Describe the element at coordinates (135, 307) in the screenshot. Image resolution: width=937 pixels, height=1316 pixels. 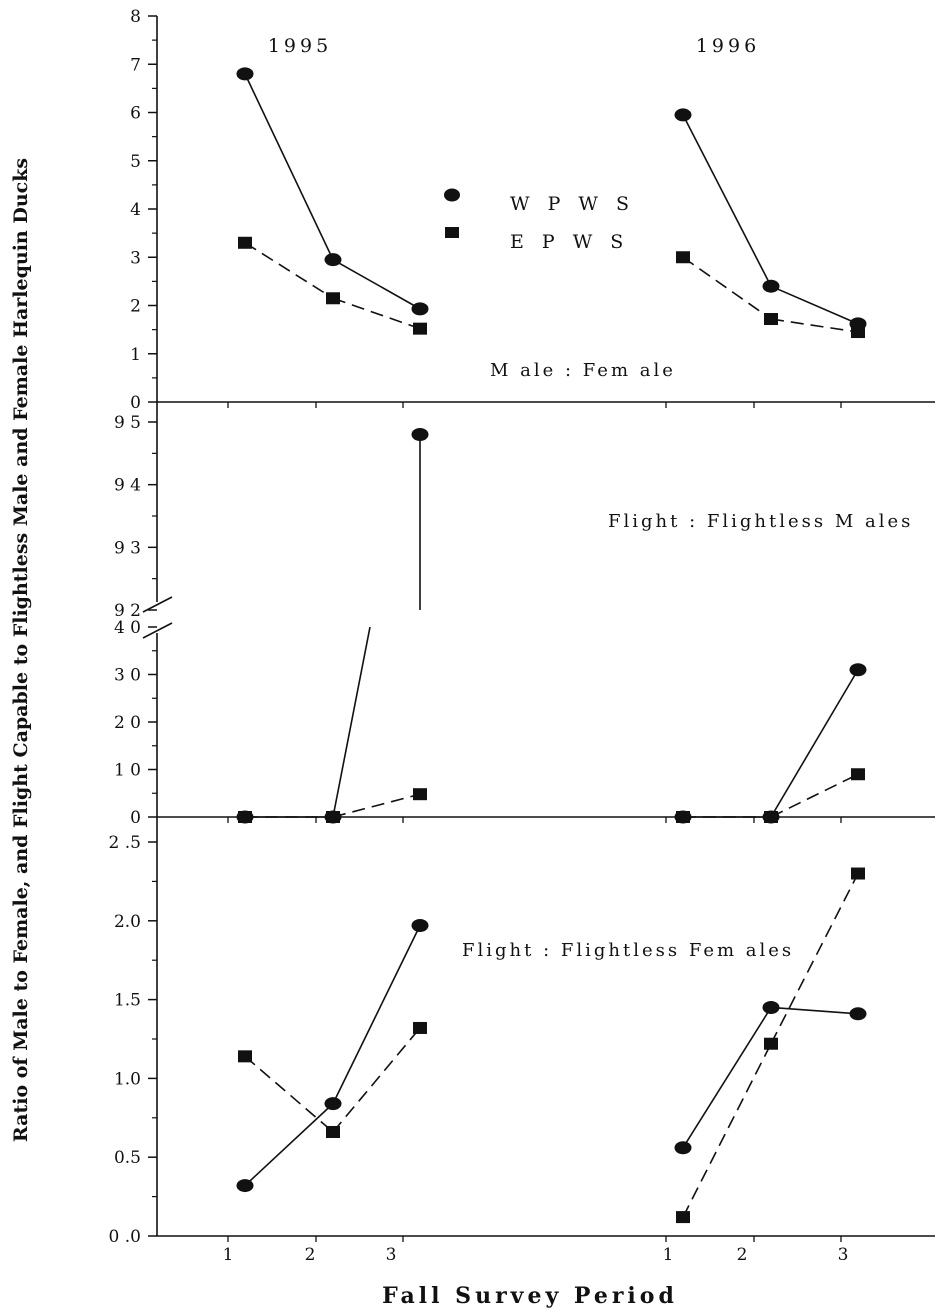
I see `y-tick-label: 2` at that location.